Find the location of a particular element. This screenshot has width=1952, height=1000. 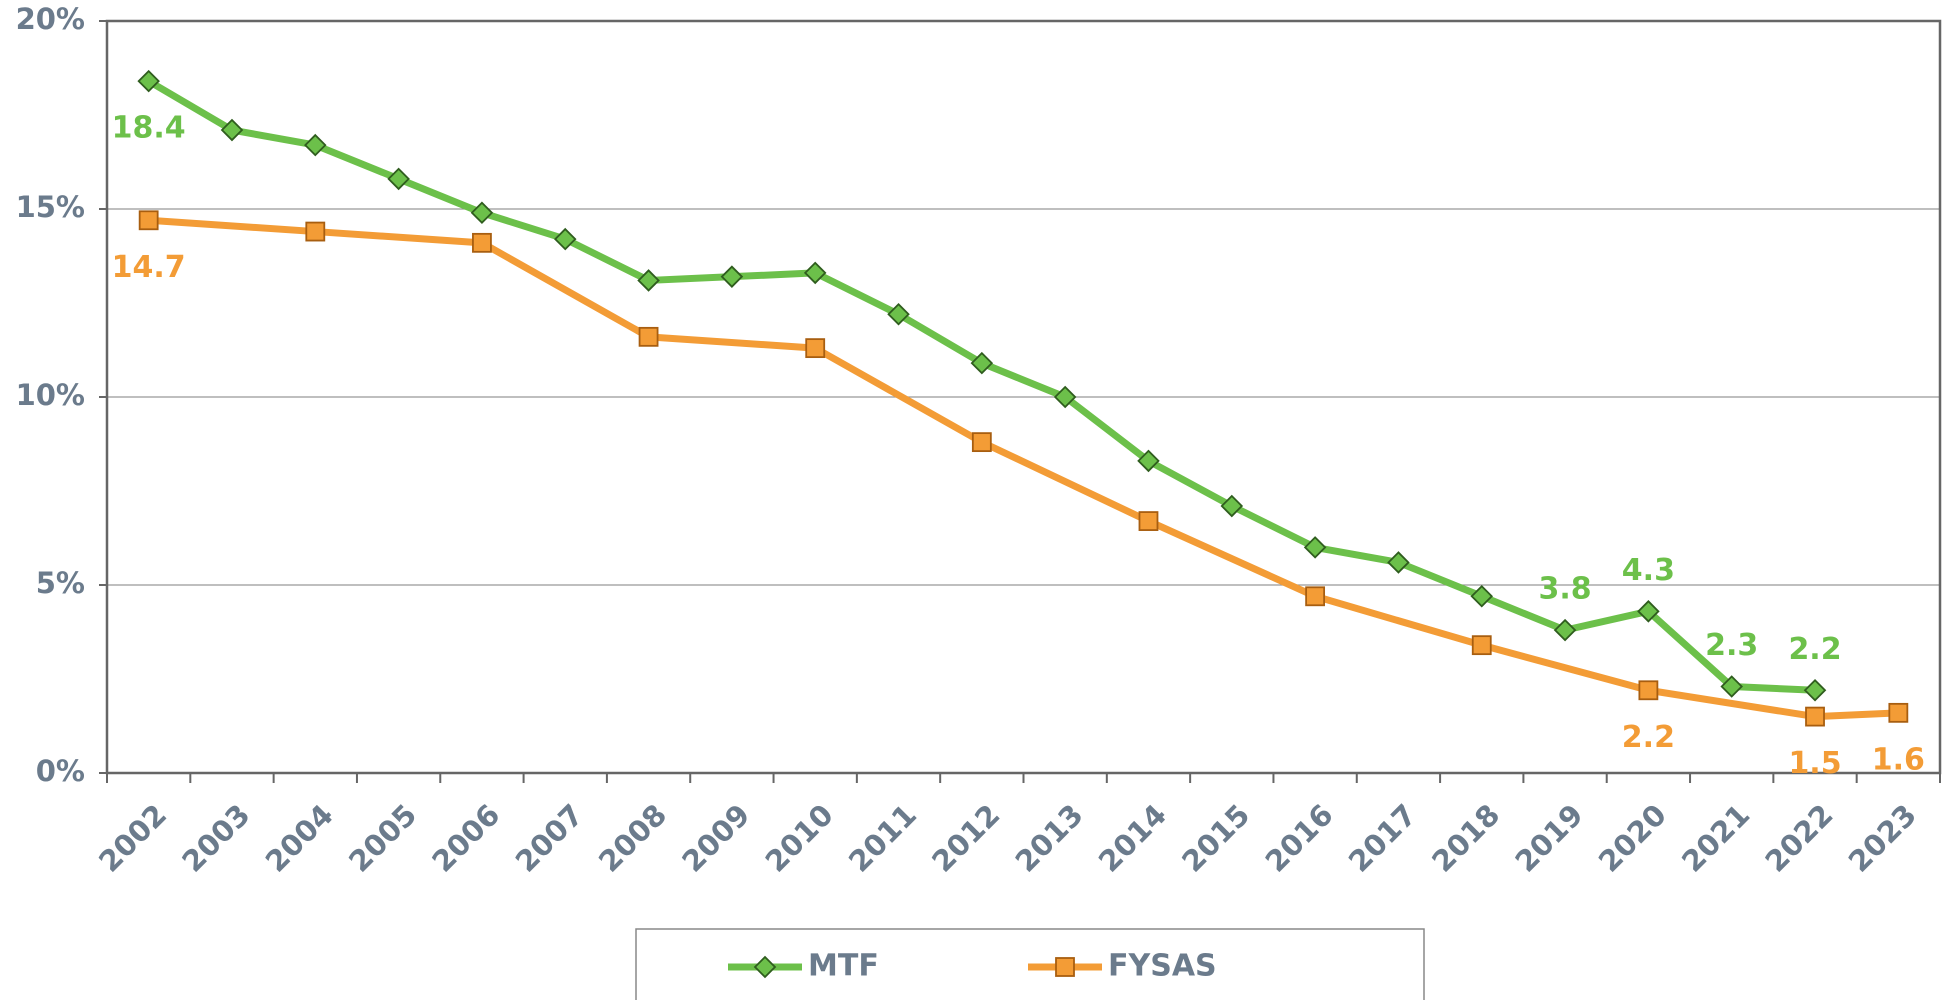

legend-label: MTF is located at coordinates (843, 966).